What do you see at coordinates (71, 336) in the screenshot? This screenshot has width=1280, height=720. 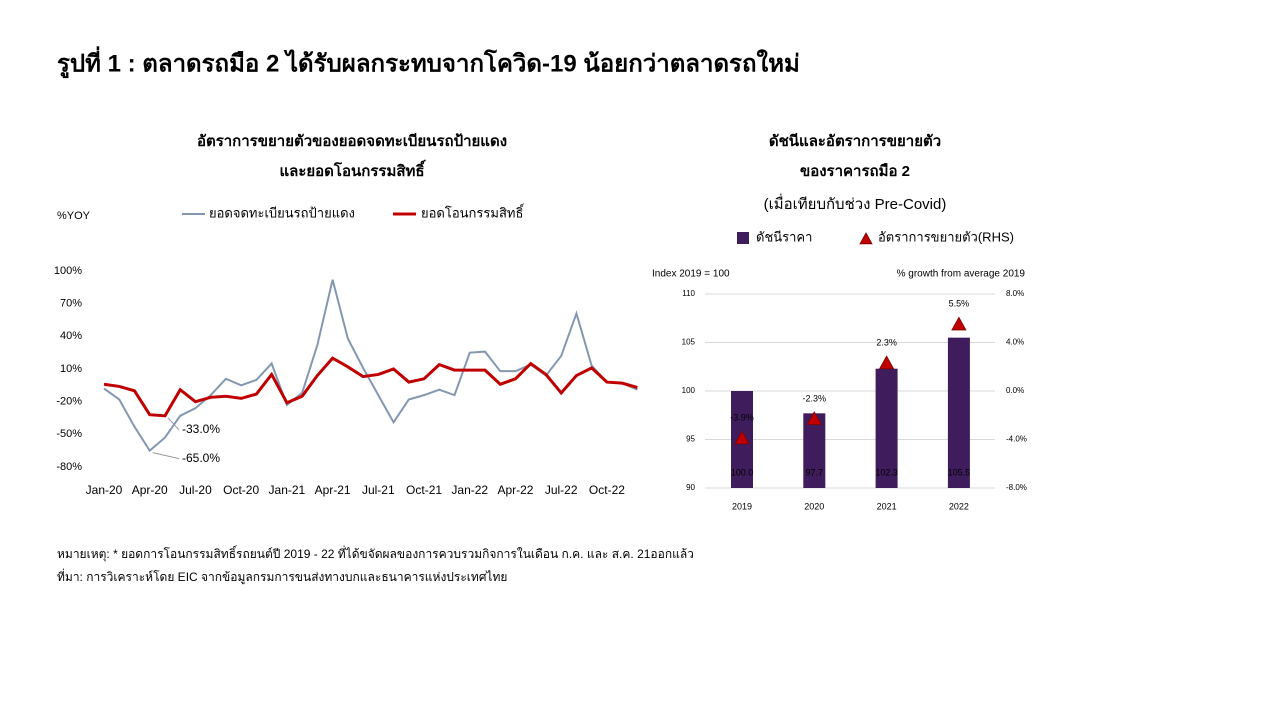 I see `y-tick-label: 40%` at bounding box center [71, 336].